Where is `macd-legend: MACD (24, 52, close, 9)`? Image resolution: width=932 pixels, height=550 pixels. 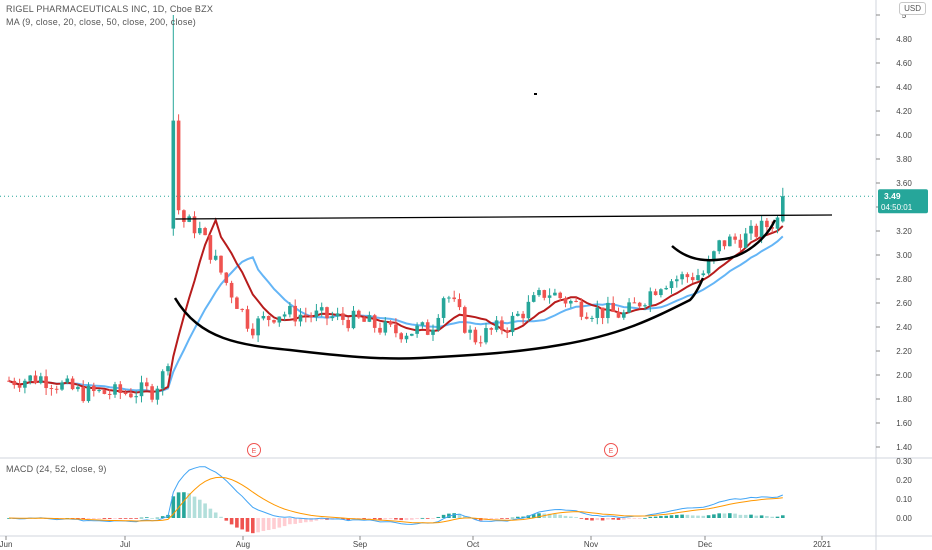 macd-legend: MACD (24, 52, close, 9) is located at coordinates (56, 469).